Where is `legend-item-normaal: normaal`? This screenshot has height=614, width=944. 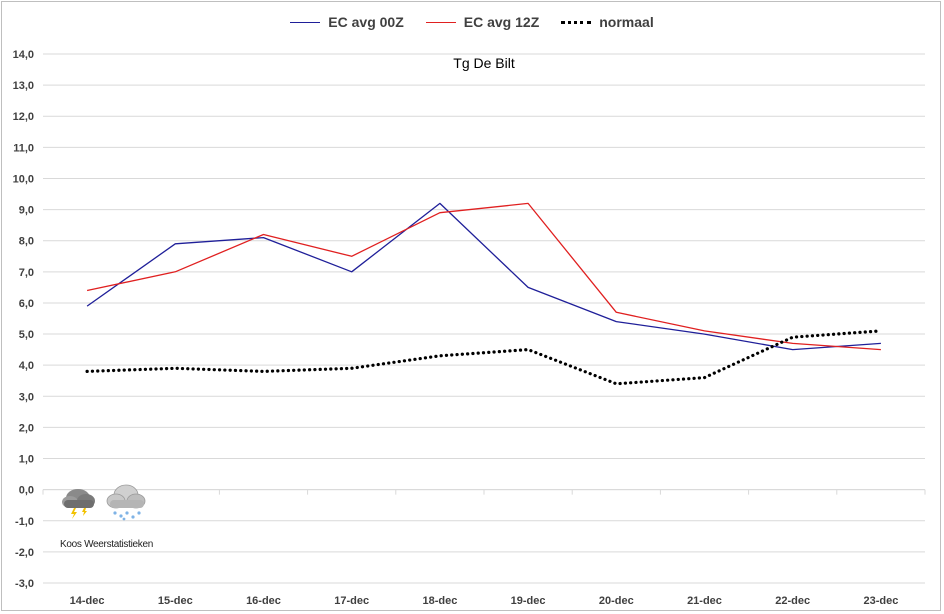
legend-item-normaal: normaal is located at coordinates (607, 22).